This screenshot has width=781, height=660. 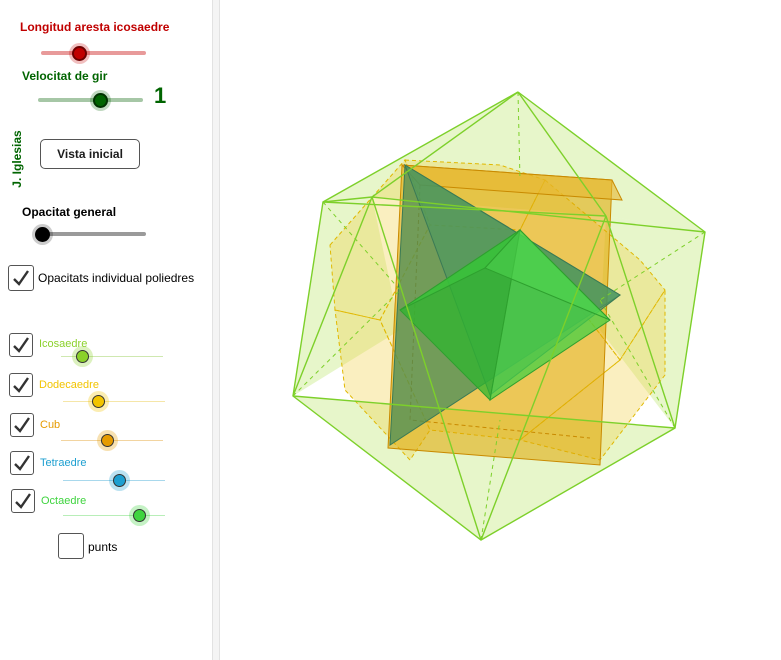 What do you see at coordinates (114, 401) in the screenshot?
I see `dodecahedron-opacity-track` at bounding box center [114, 401].